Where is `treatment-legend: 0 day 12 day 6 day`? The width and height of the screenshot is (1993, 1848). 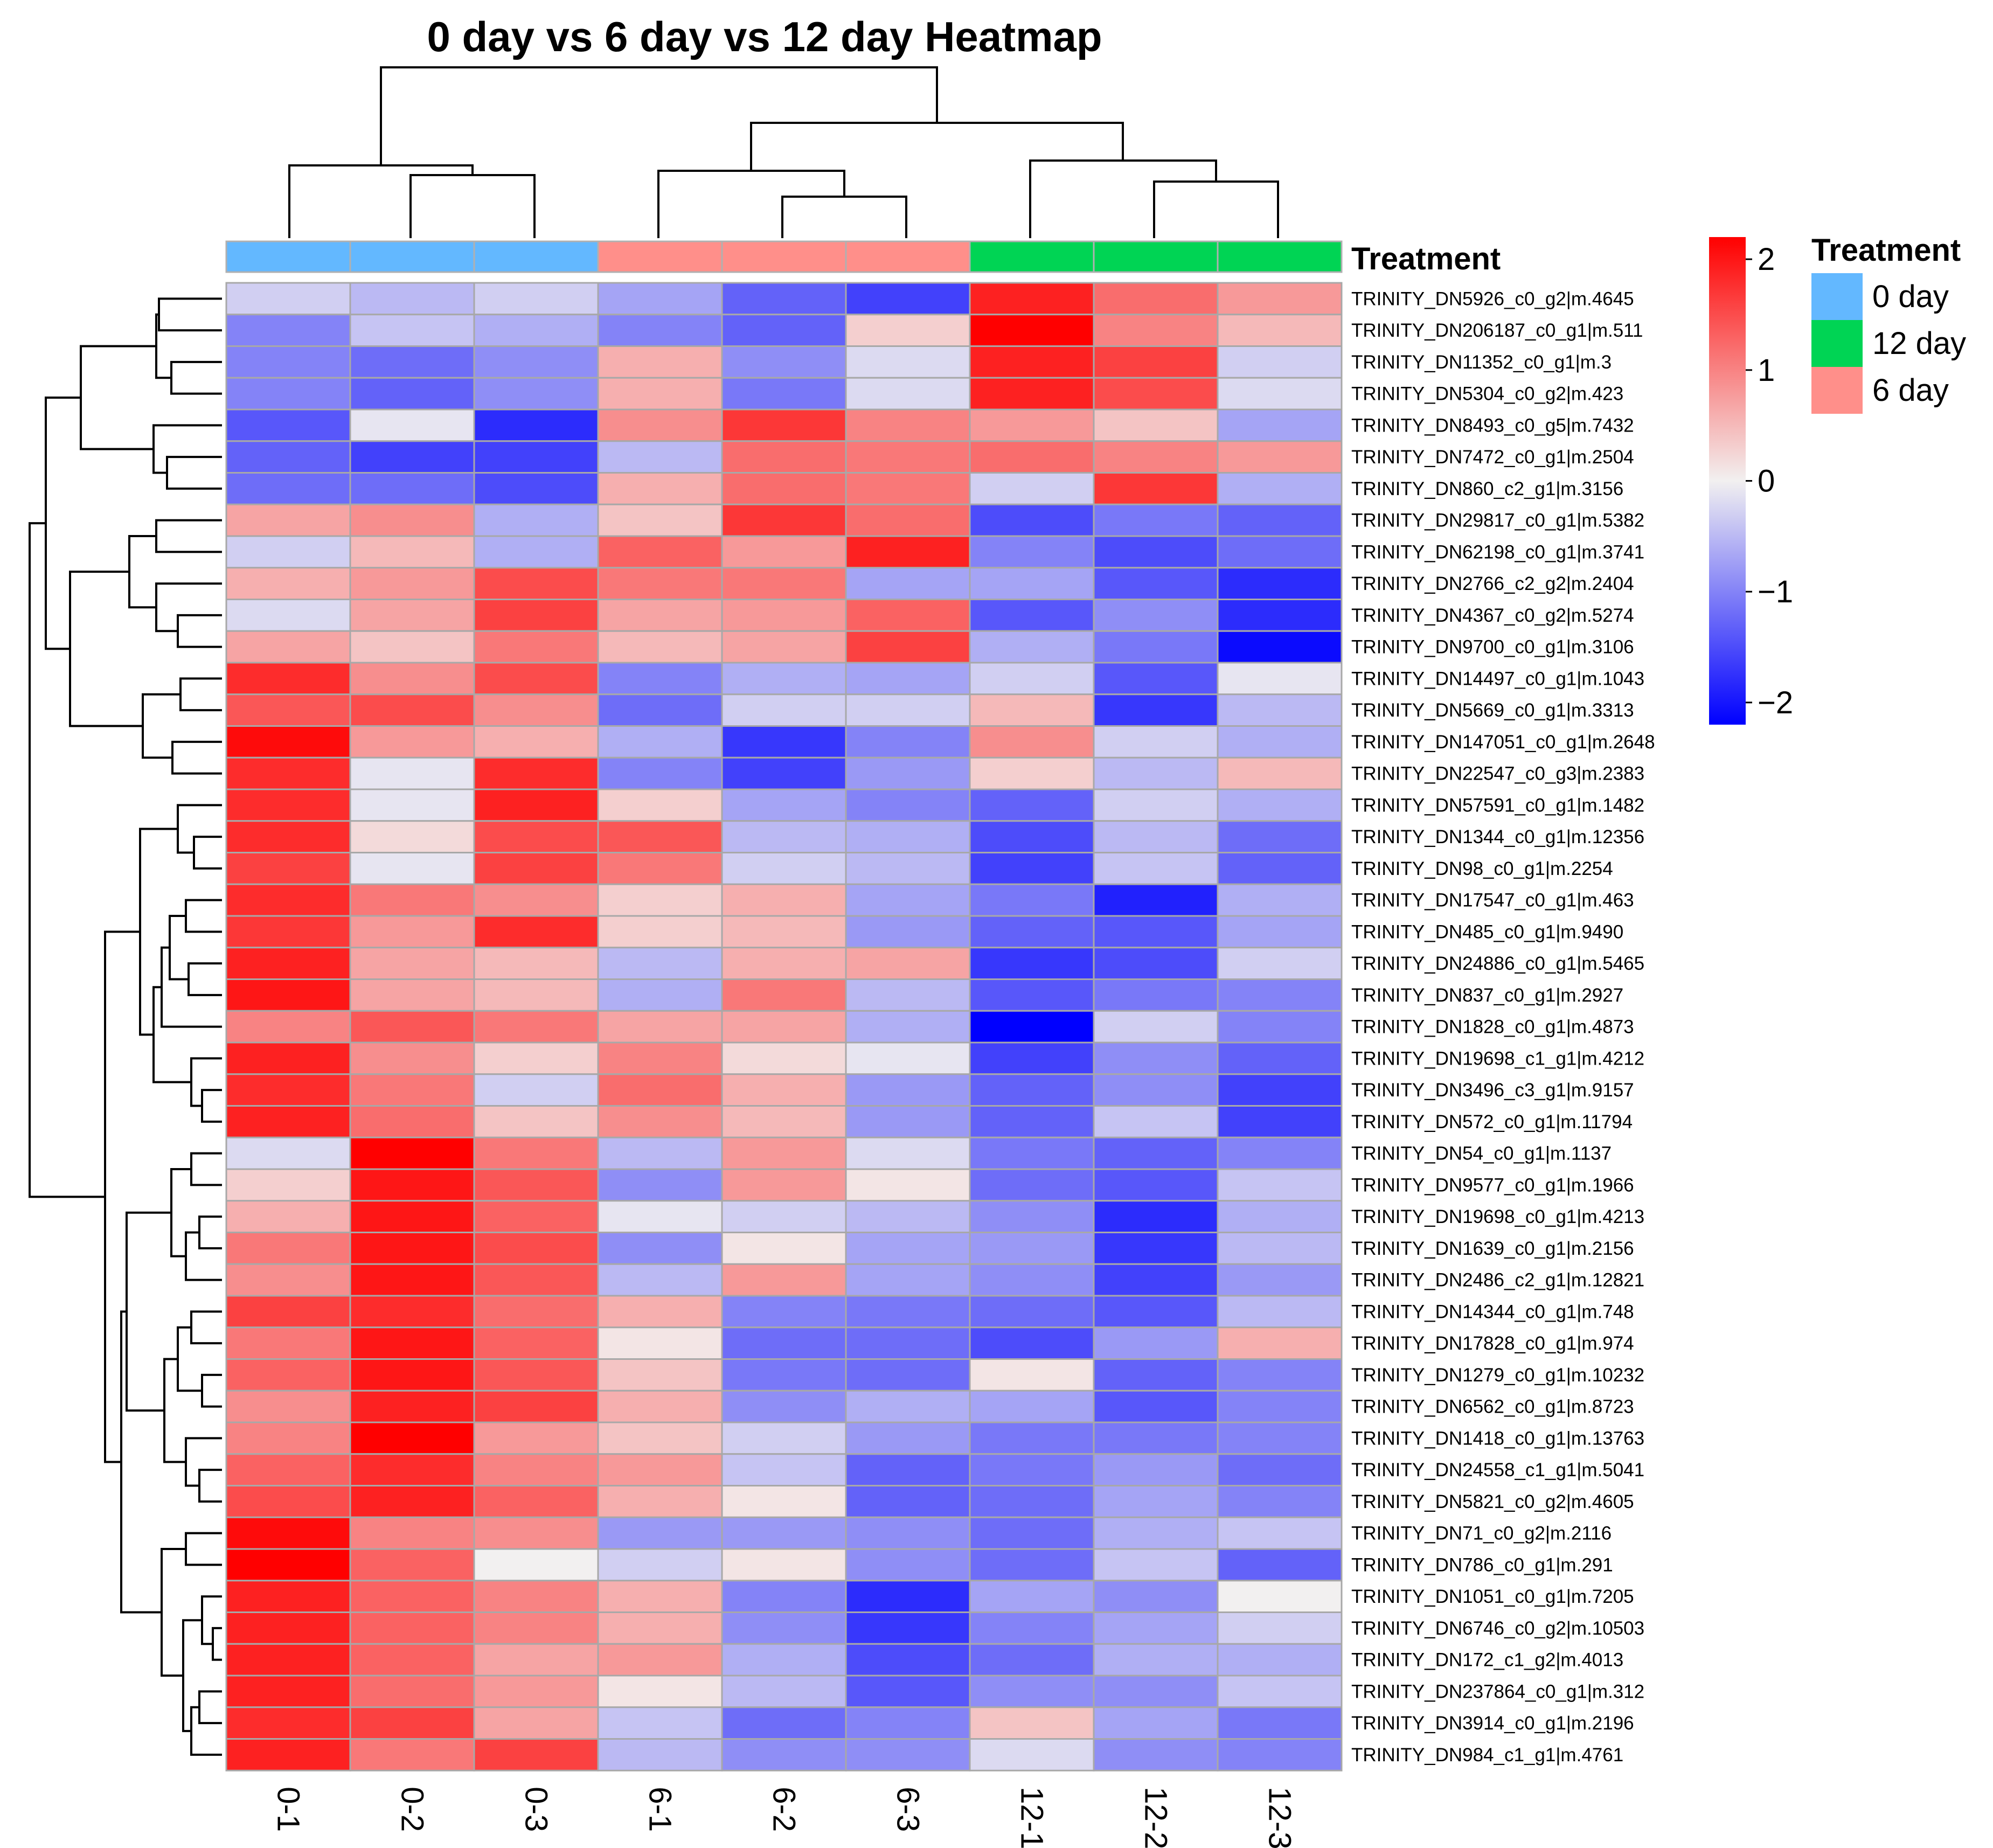 treatment-legend: 0 day 12 day 6 day is located at coordinates (1888, 343).